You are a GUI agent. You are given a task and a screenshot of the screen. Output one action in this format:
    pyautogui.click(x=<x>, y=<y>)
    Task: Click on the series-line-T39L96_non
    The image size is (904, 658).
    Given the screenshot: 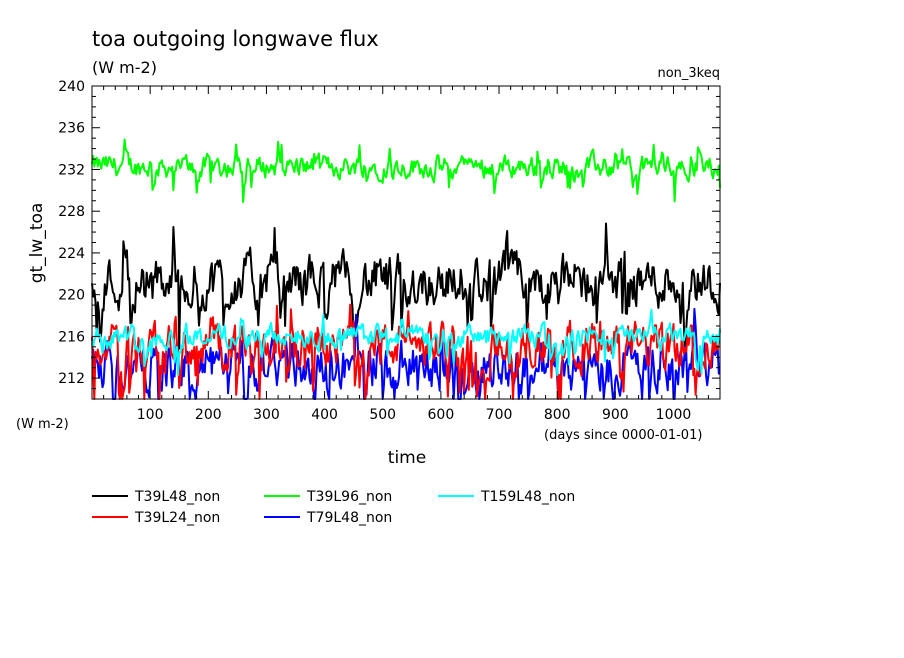 What is the action you would take?
    pyautogui.click(x=406, y=171)
    